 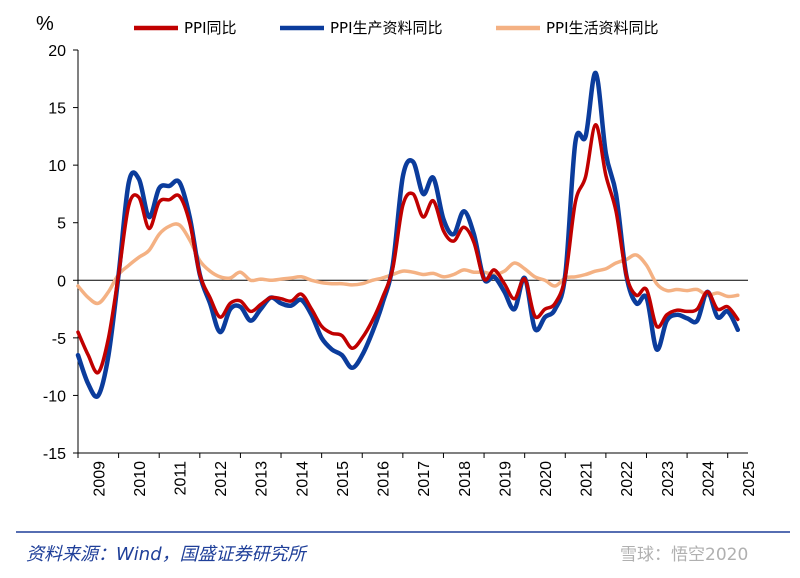 I want to click on y-tick-label: 0, so click(x=61, y=281).